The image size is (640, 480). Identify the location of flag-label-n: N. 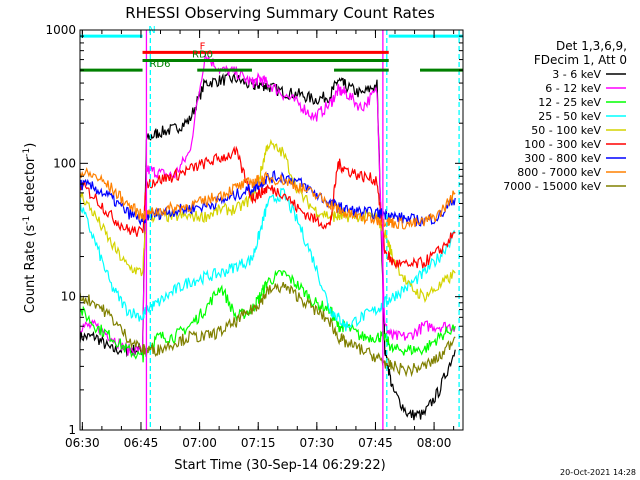
(151, 30).